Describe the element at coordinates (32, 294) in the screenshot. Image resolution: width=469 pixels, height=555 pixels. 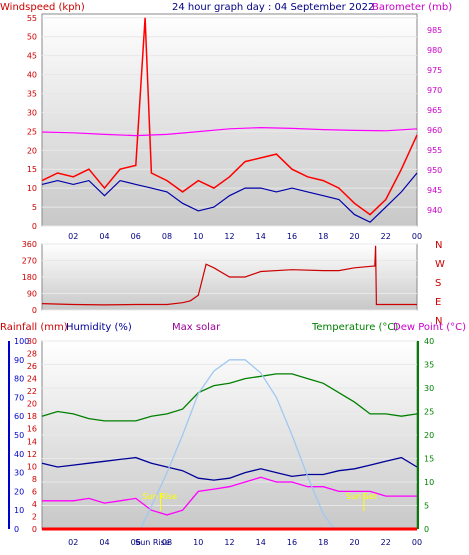
I see `direction-tick-label: 90` at that location.